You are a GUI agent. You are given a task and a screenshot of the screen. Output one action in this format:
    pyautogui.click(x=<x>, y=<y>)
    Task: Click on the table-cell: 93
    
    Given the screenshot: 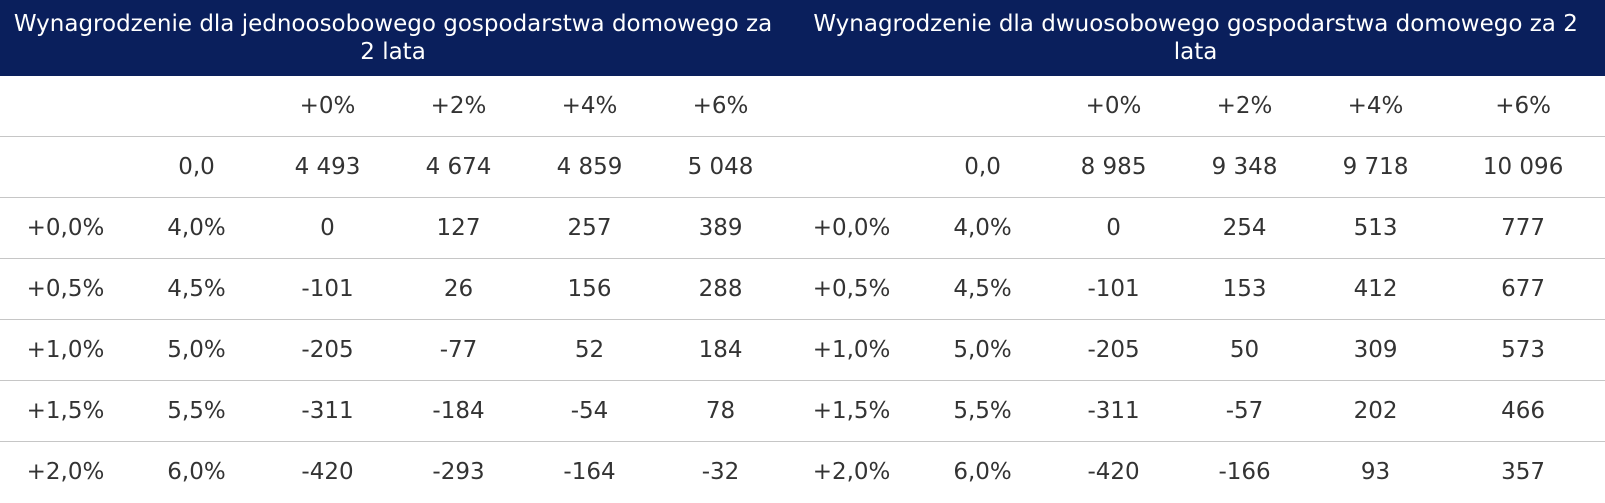 What is the action you would take?
    pyautogui.click(x=1375, y=472)
    